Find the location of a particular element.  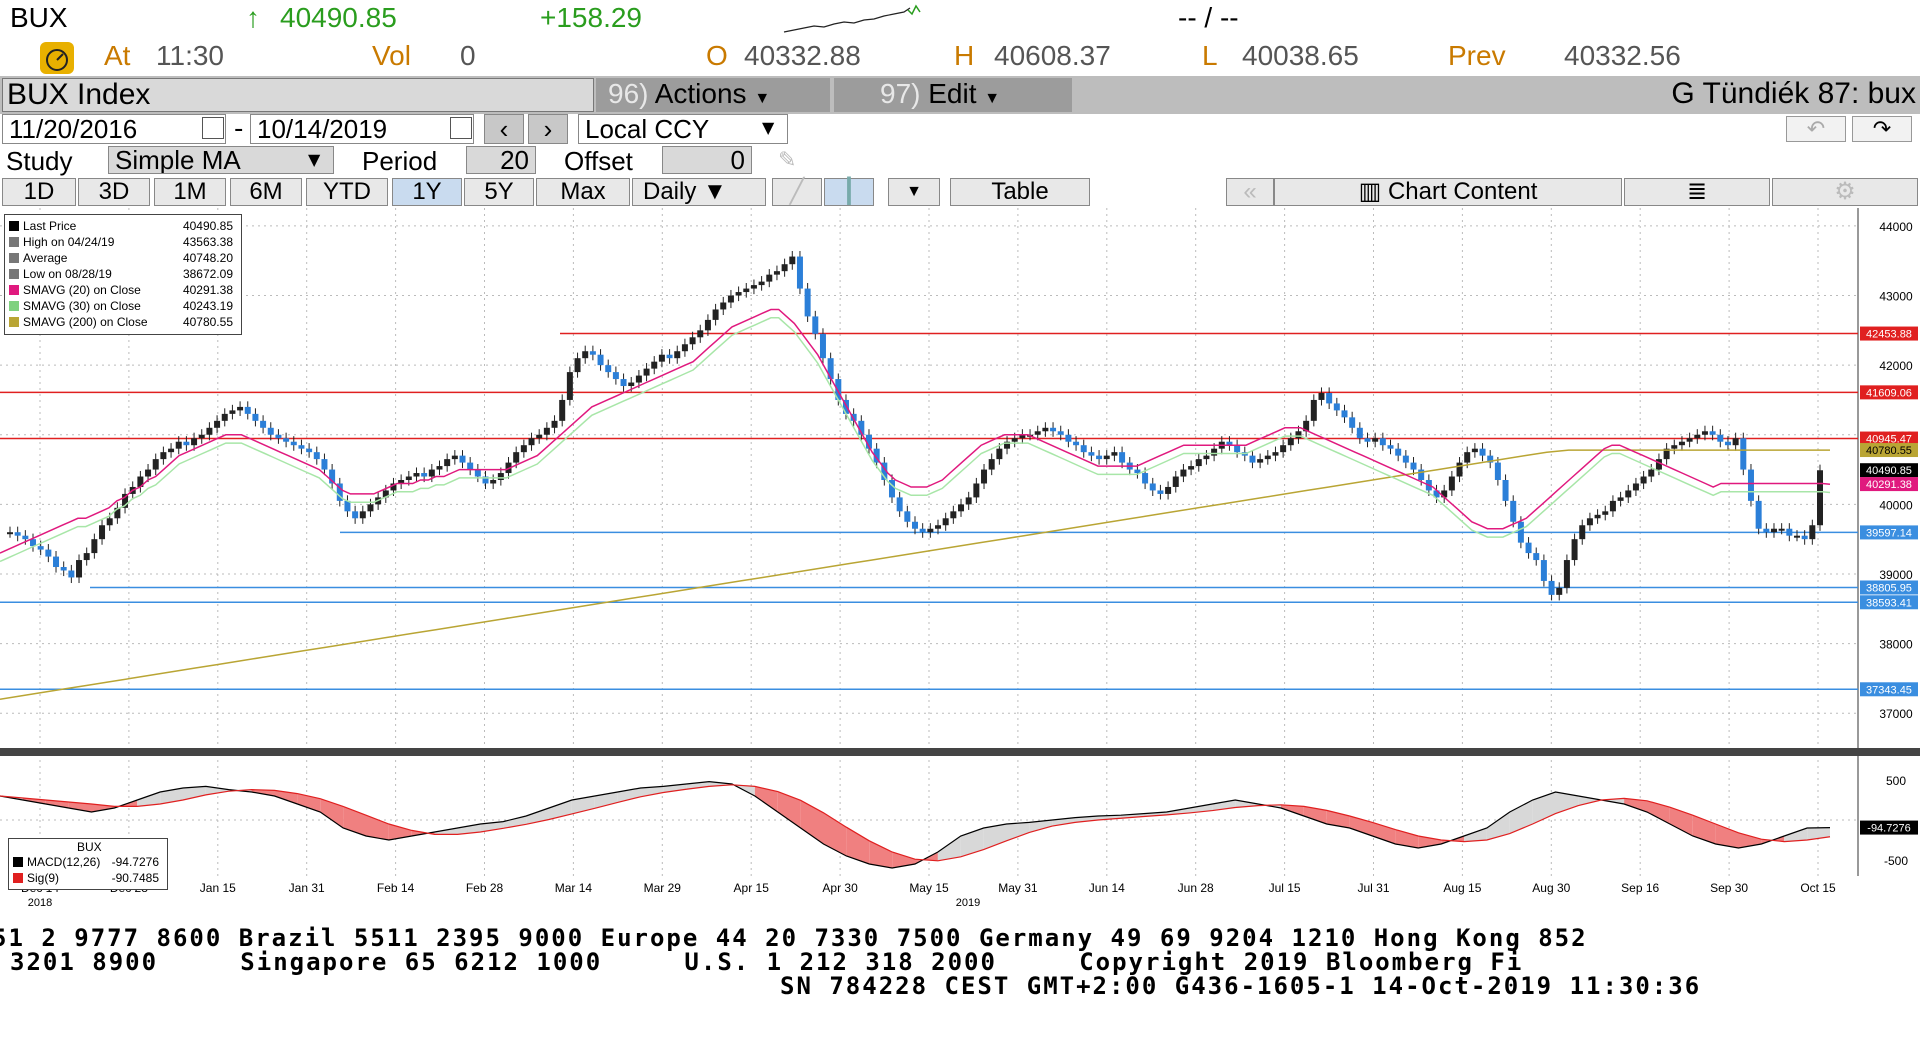

tab-1d: 1D is located at coordinates (39, 192).